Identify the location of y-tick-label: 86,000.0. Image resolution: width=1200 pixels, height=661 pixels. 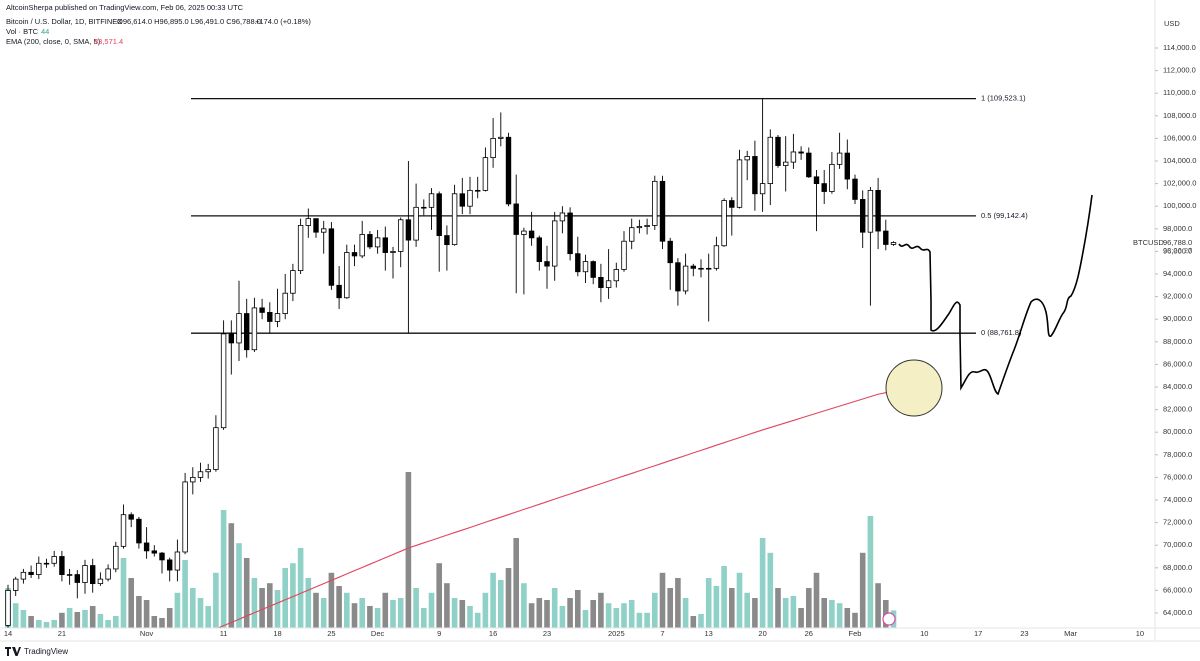
(1177, 363).